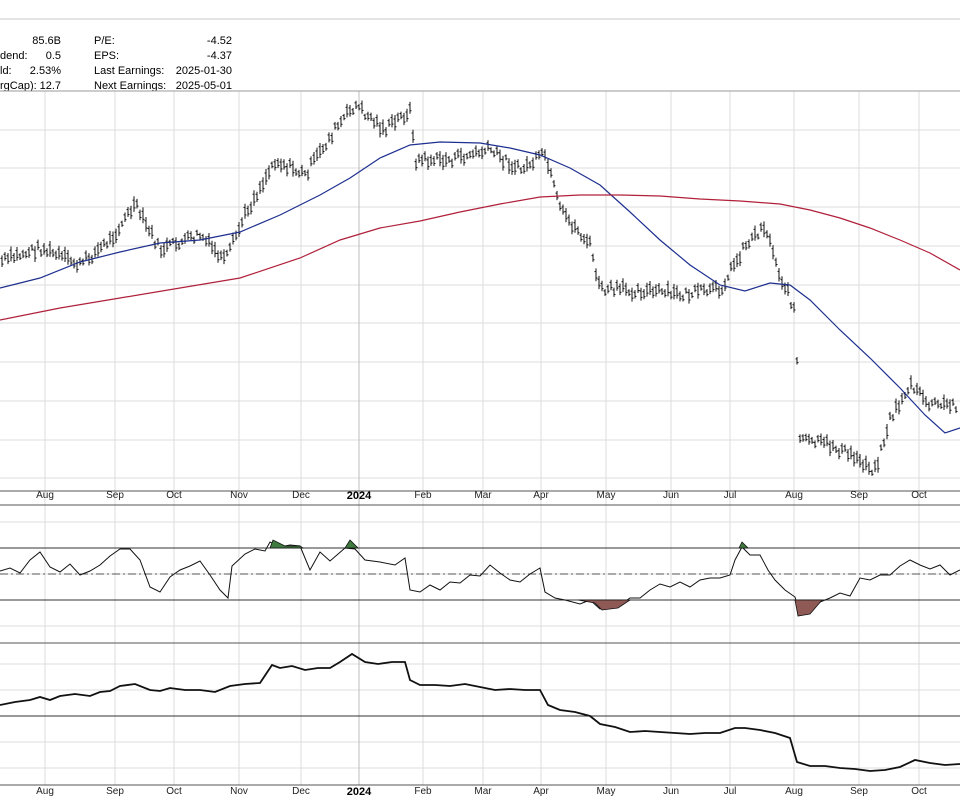  Describe the element at coordinates (730, 495) in the screenshot. I see `x-tick-label-top: Jul` at that location.